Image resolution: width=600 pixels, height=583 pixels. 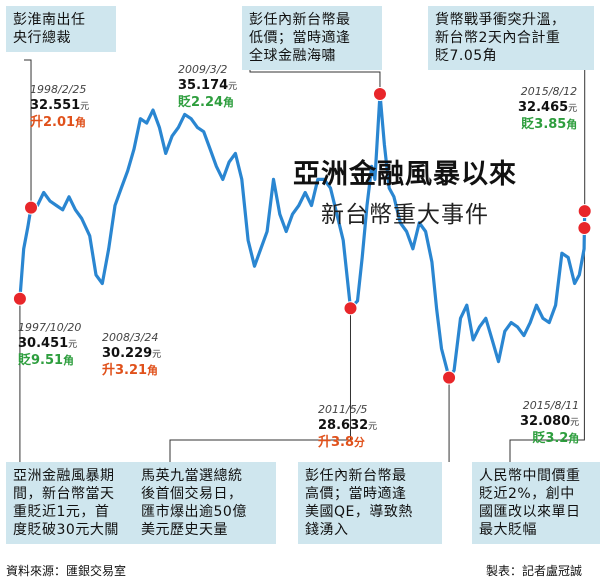 What do you see at coordinates (58, 122) in the screenshot?
I see `label-change: 升2.01角` at bounding box center [58, 122].